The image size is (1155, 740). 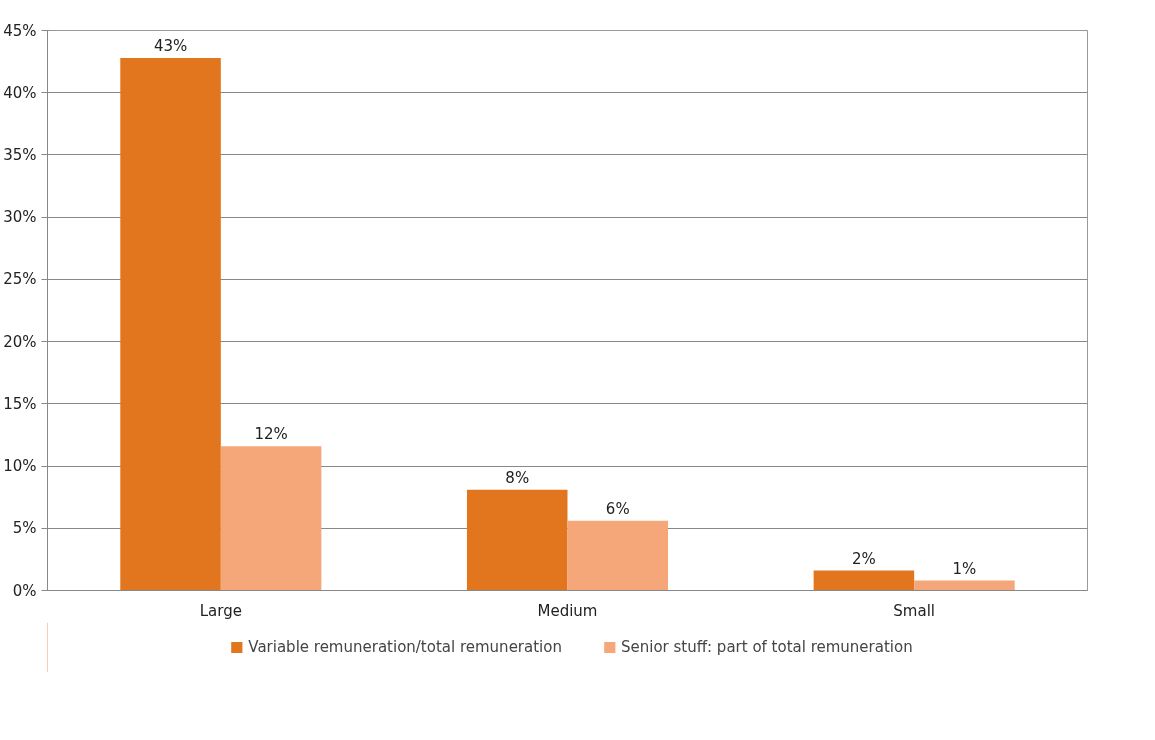 What do you see at coordinates (617, 508) in the screenshot?
I see `data-label: 6%` at bounding box center [617, 508].